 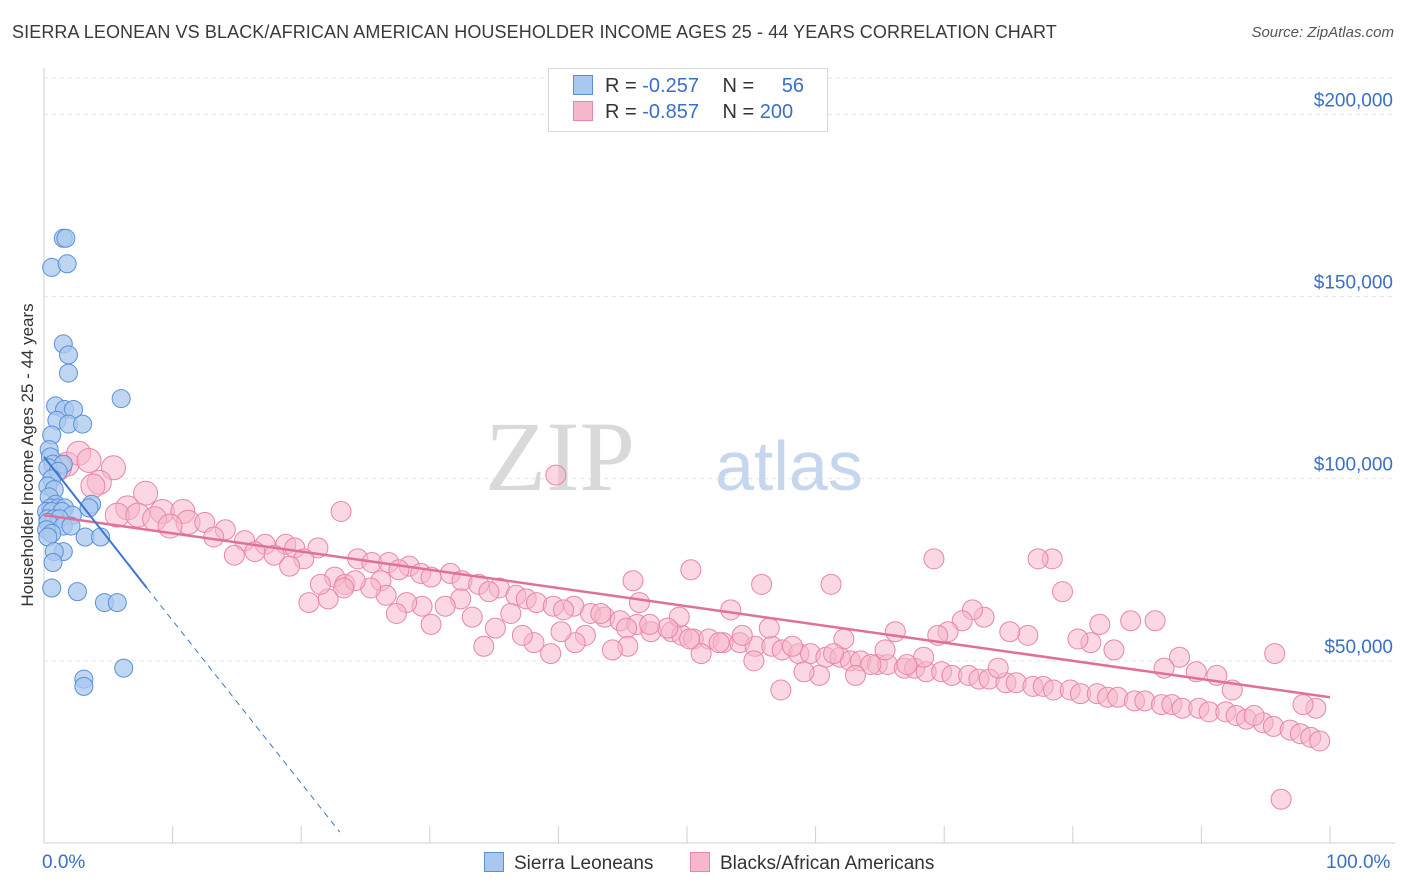 I want to click on legend-row-blacks: R = -0.857 N = 200, so click(x=683, y=113).